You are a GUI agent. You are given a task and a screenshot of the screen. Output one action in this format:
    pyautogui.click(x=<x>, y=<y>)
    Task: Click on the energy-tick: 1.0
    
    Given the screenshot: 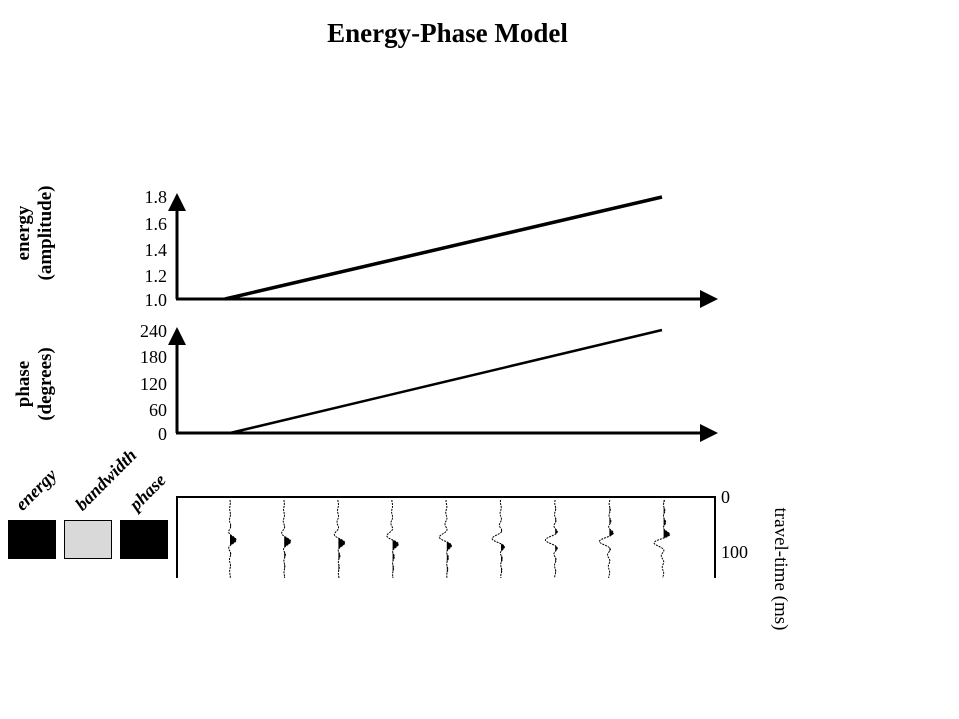 What is the action you would take?
    pyautogui.click(x=156, y=300)
    